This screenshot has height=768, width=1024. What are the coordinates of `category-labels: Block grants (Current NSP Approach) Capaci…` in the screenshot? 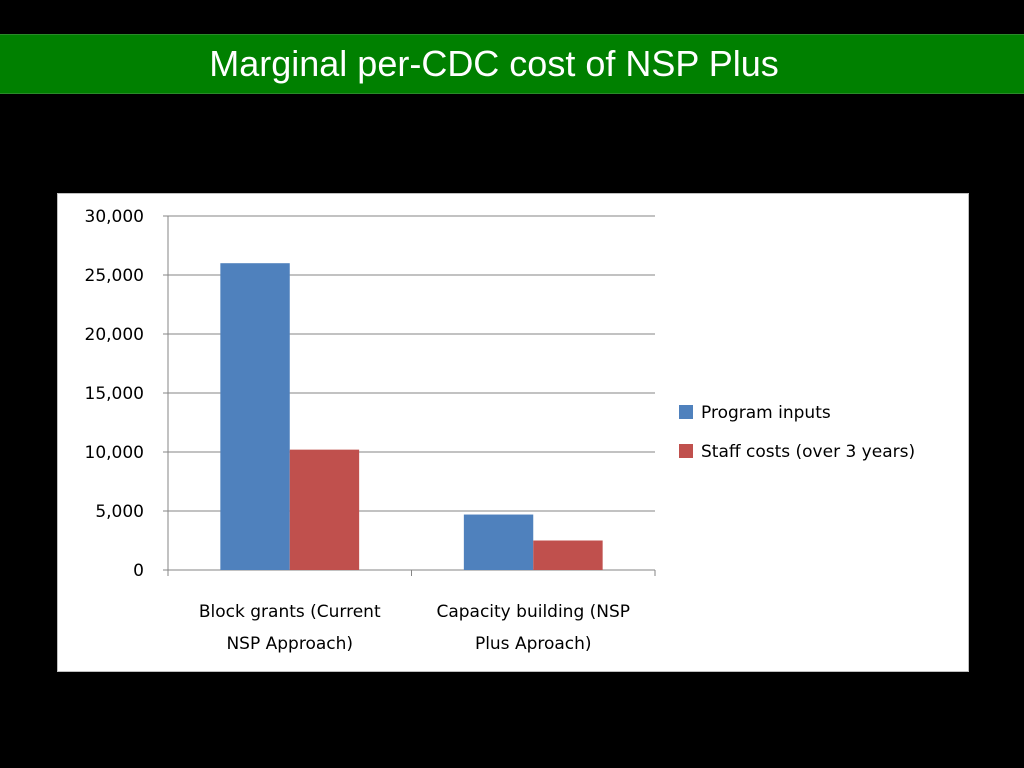 It's located at (414, 628).